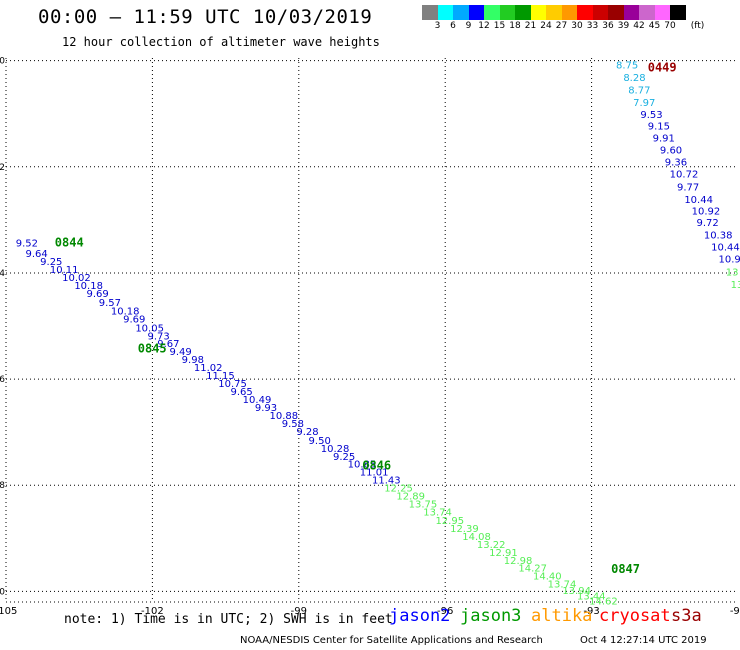 This screenshot has width=740, height=650. I want to click on wave-height-value: 9.36, so click(676, 163).